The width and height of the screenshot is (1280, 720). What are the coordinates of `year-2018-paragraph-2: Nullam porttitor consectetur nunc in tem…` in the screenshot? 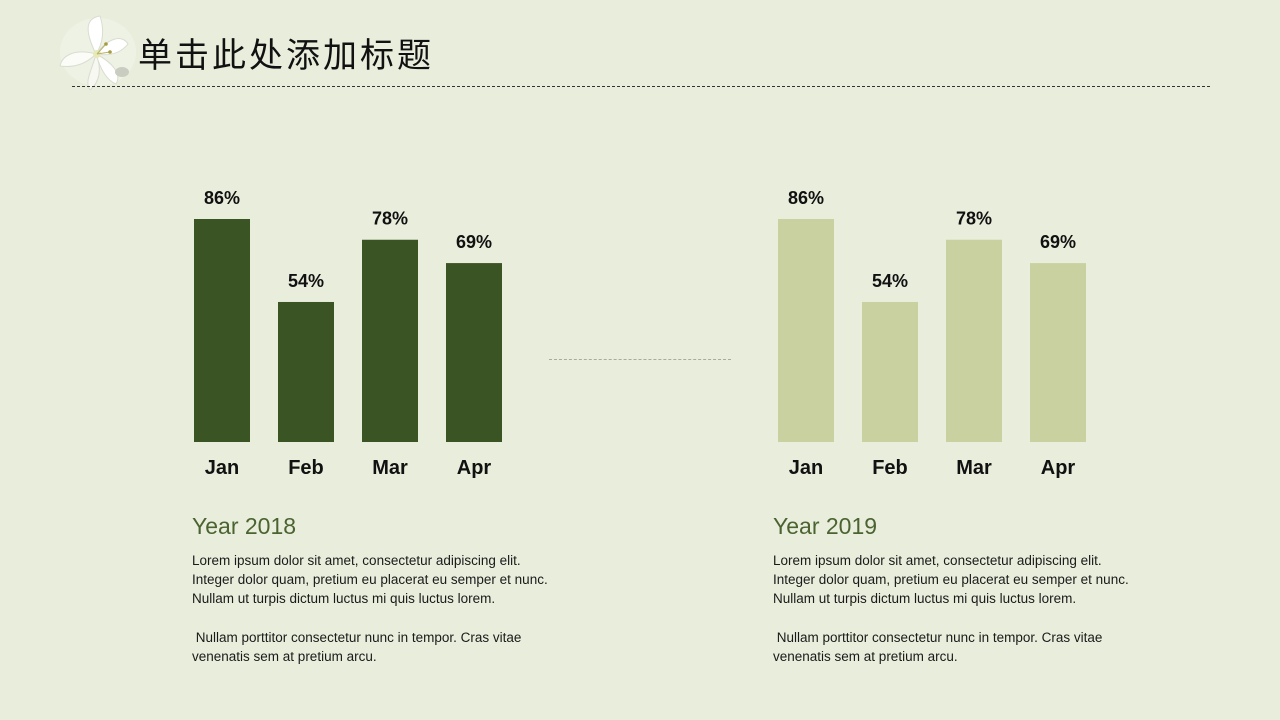 It's located at (357, 646).